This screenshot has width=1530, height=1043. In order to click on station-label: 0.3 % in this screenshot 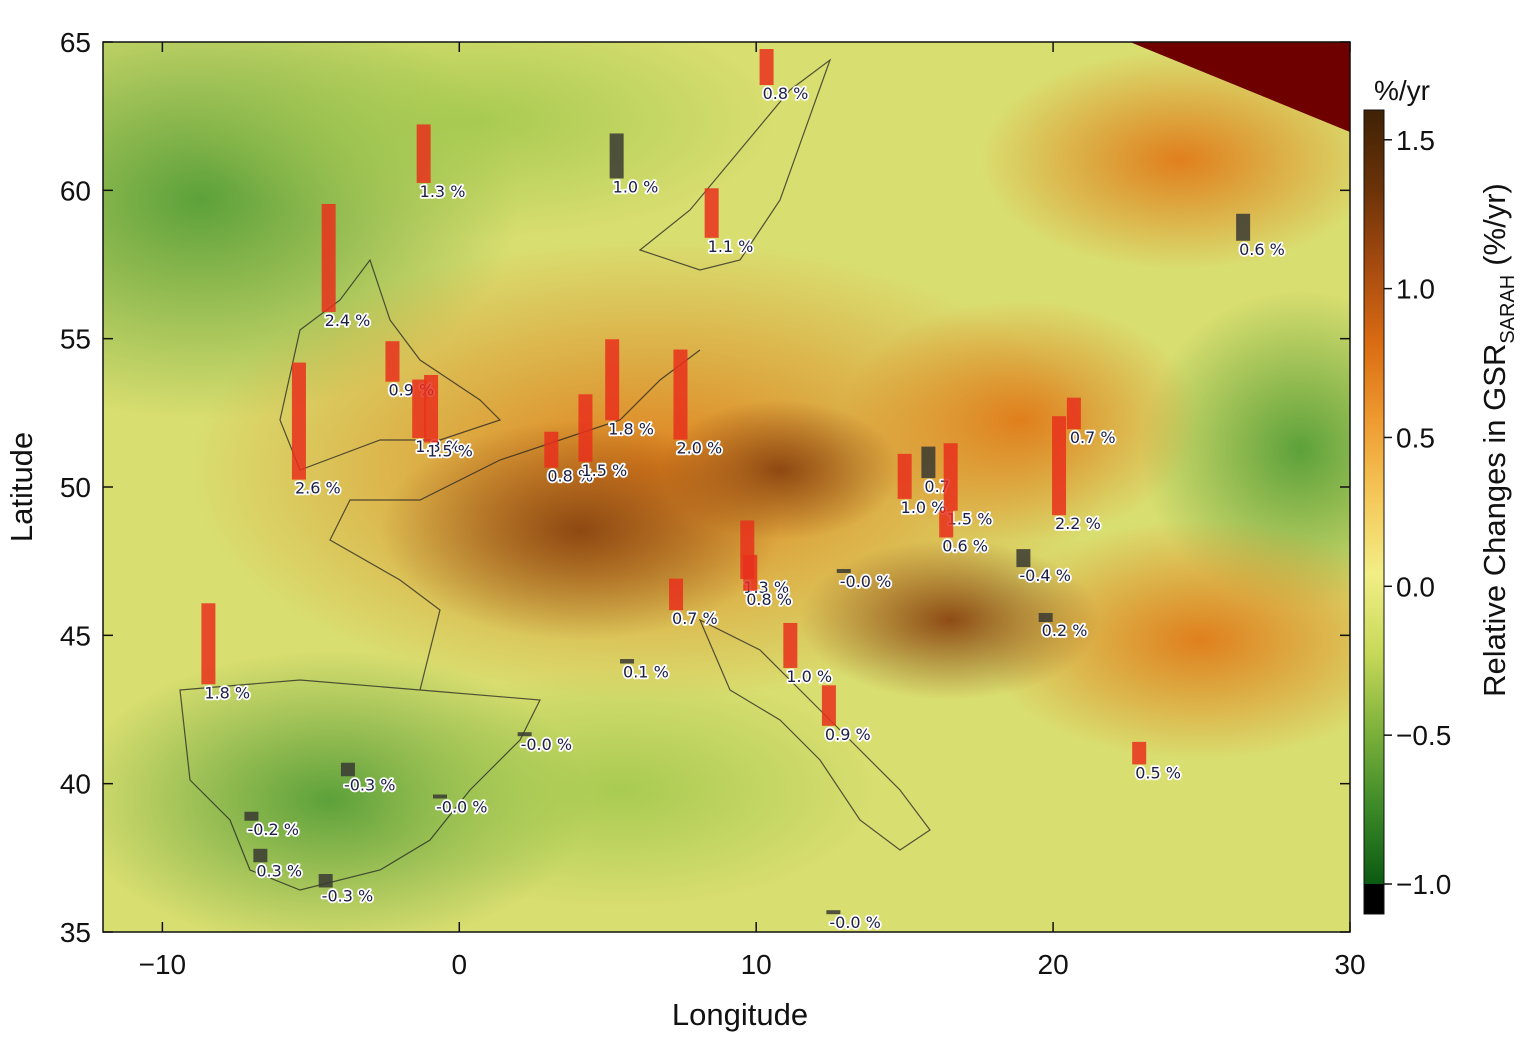, I will do `click(279, 870)`.